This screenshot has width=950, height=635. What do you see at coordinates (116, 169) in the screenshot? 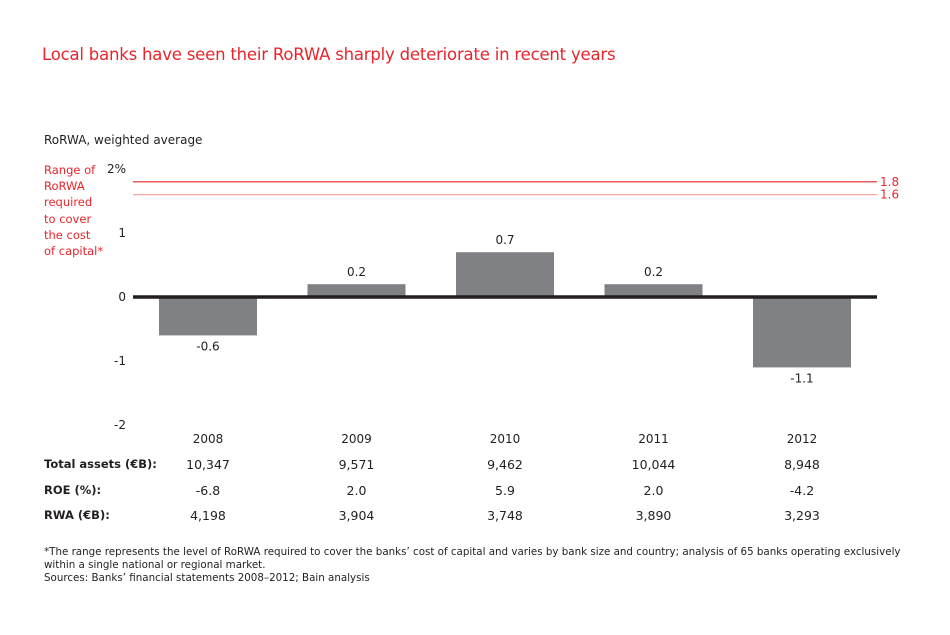
I see `y-tick-label: 2%` at bounding box center [116, 169].